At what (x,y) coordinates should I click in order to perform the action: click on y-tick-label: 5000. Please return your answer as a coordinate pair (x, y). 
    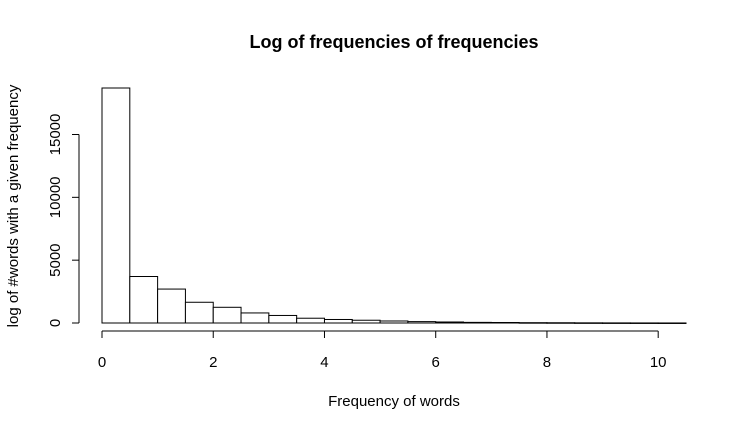
    Looking at the image, I should click on (55, 259).